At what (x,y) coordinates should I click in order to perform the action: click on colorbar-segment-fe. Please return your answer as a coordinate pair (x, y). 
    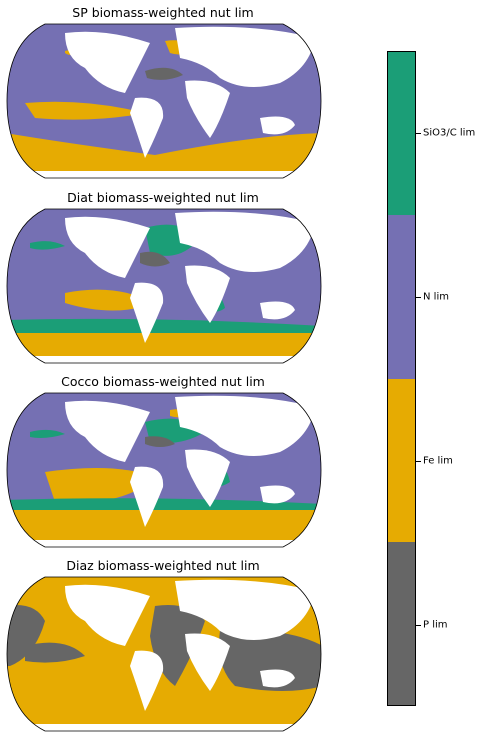
    Looking at the image, I should click on (401, 460).